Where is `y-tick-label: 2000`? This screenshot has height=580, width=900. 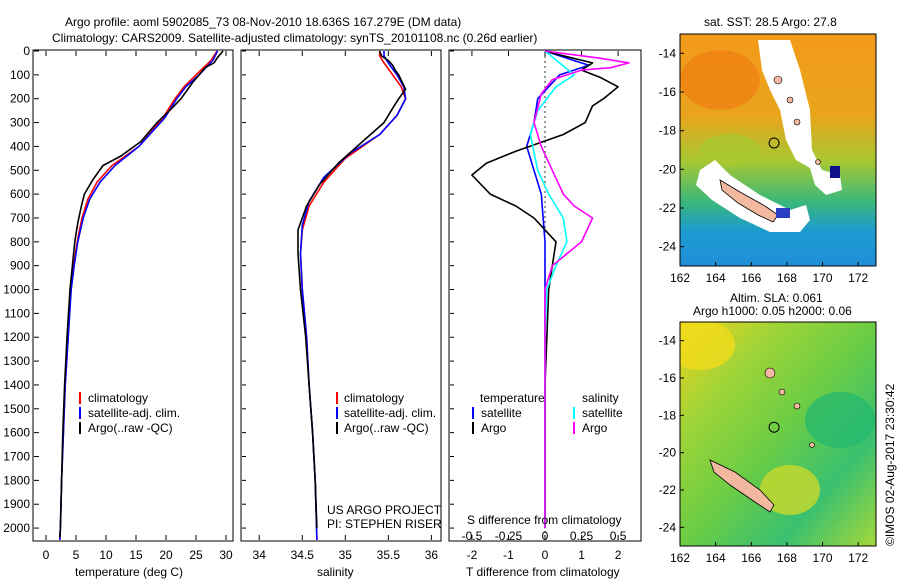
y-tick-label: 2000 is located at coordinates (16, 528).